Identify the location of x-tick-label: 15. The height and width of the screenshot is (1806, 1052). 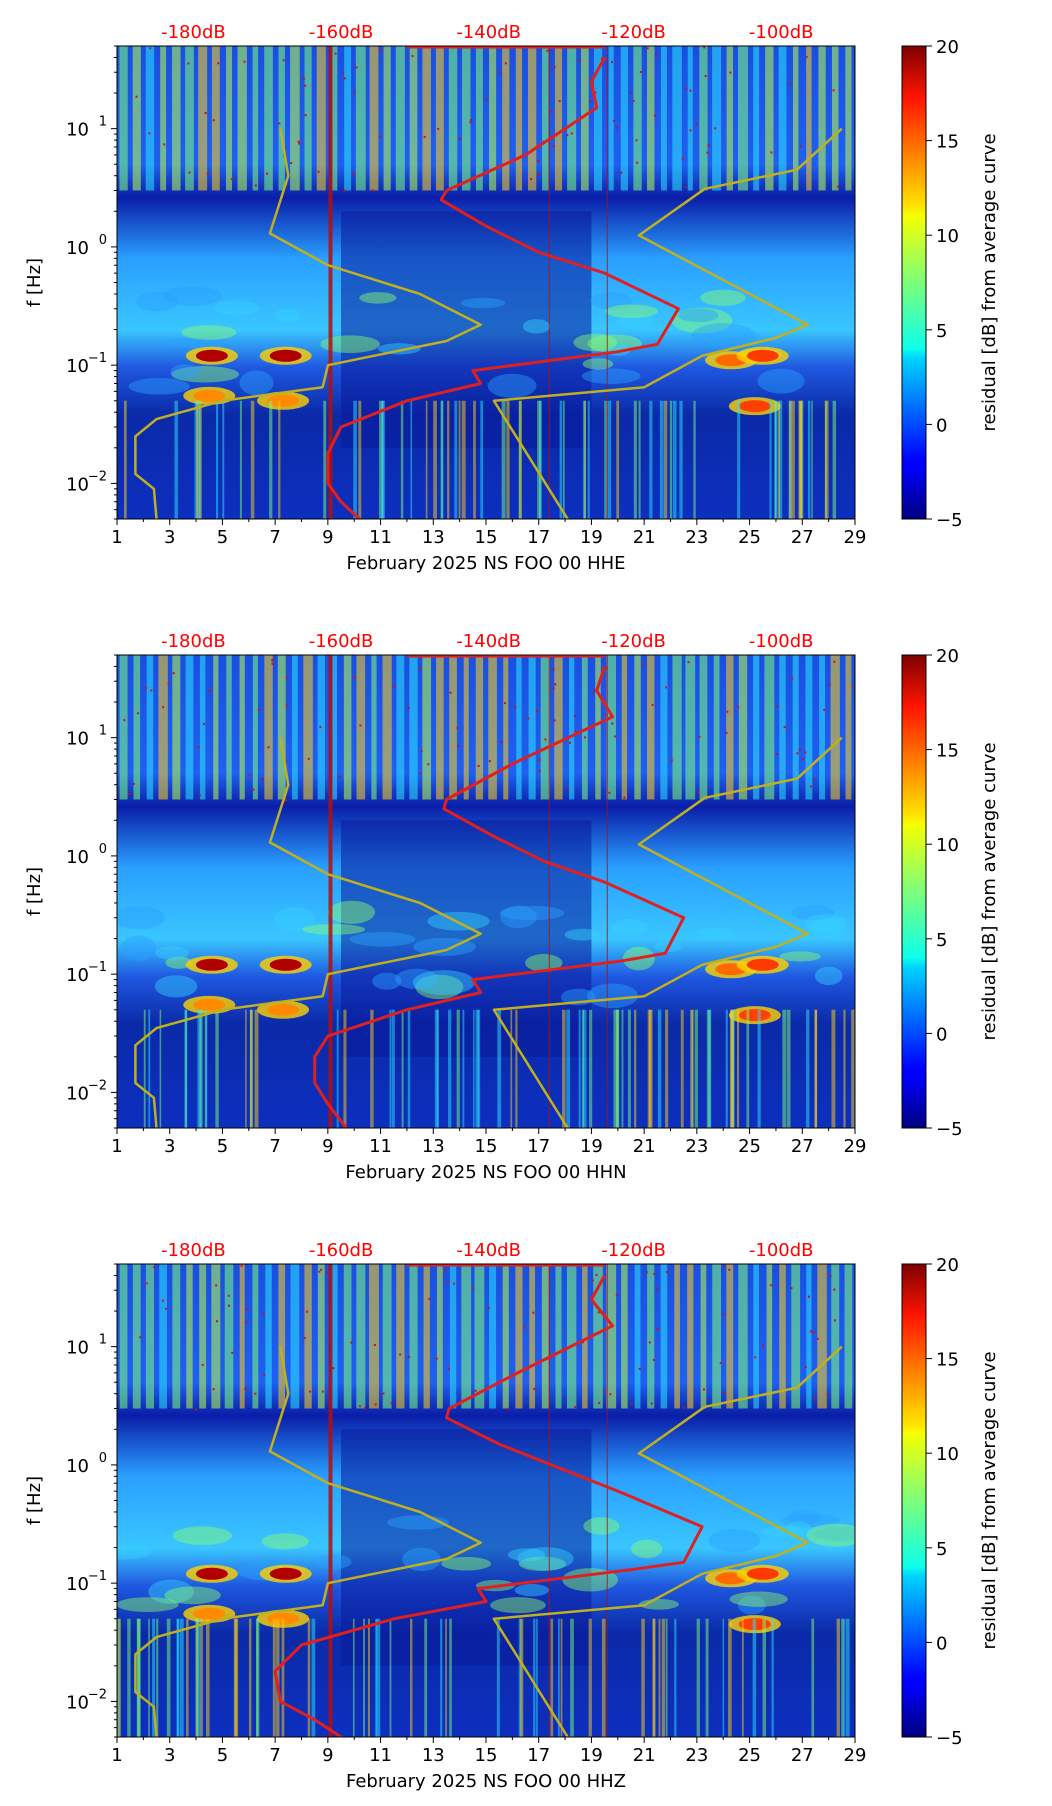
(486, 1755).